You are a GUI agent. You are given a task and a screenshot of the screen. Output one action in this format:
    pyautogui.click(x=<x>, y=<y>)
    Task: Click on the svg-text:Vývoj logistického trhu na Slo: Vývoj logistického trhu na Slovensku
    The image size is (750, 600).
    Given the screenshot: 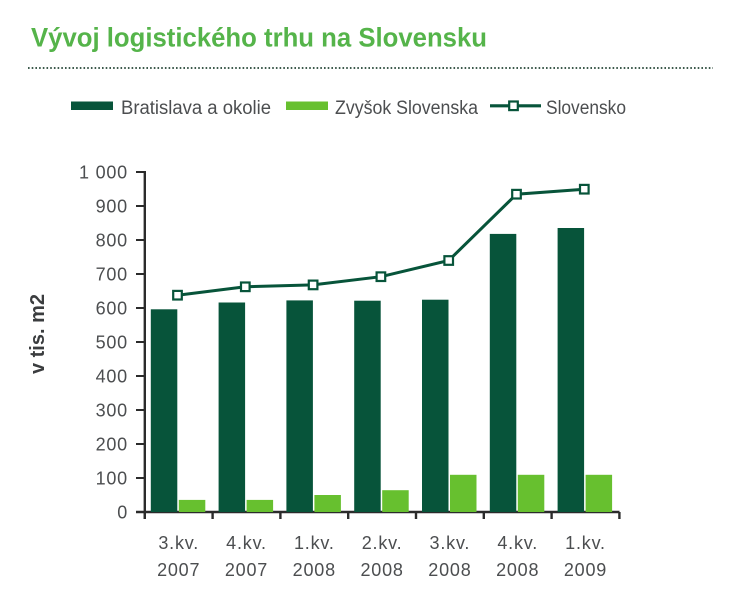 What is the action you would take?
    pyautogui.click(x=259, y=38)
    